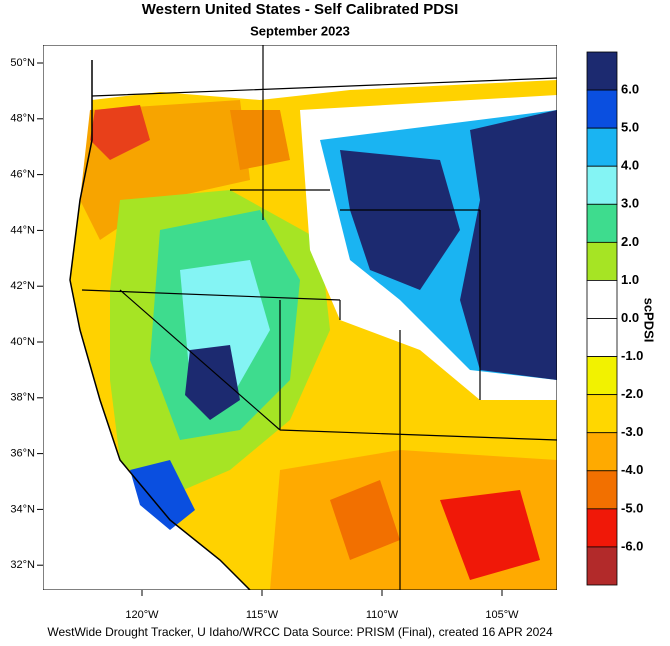  Describe the element at coordinates (322, 605) in the screenshot. I see `longitude-labels: 120°W 115°W 110°W 105°W` at that location.